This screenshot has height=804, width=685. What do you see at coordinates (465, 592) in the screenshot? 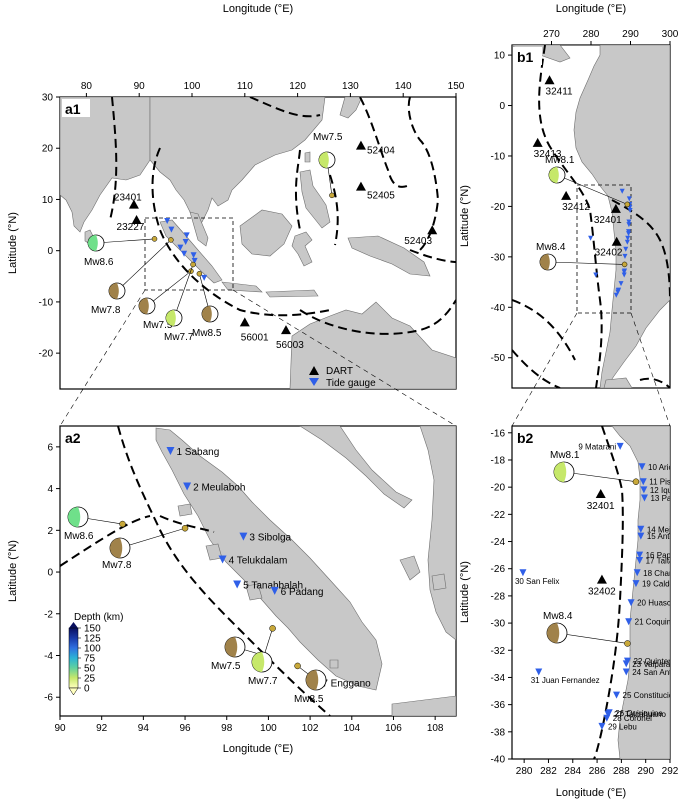
I see `b2-ylabel: Latitude (°N)` at bounding box center [465, 592].